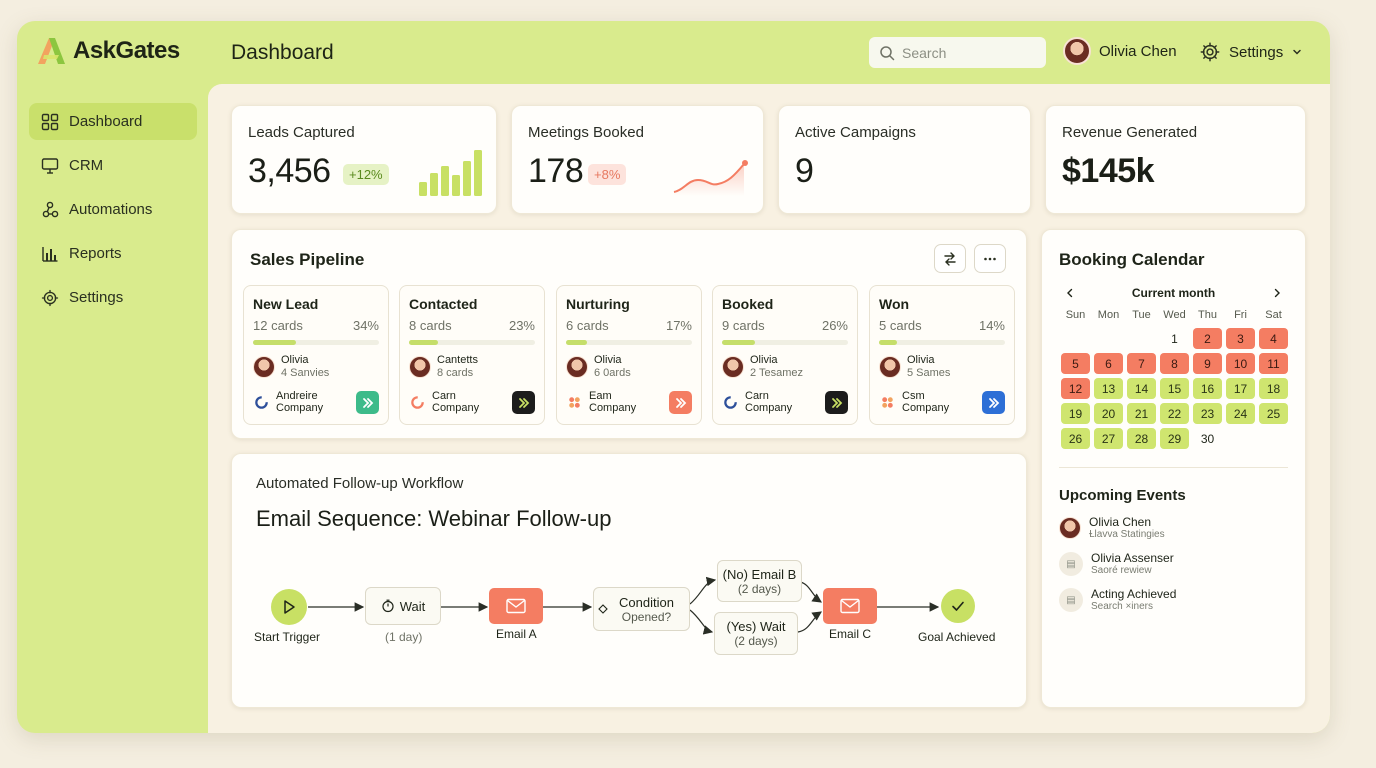 The height and width of the screenshot is (768, 1376). Describe the element at coordinates (914, 402) in the screenshot. I see `stage-company: Csm Company` at that location.